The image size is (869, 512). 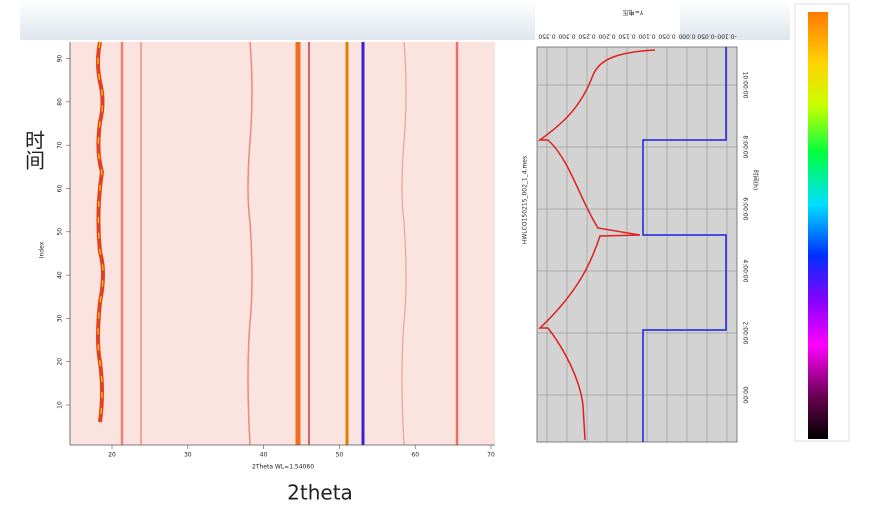 I want to click on y-tick-label: 10, so click(x=60, y=405).